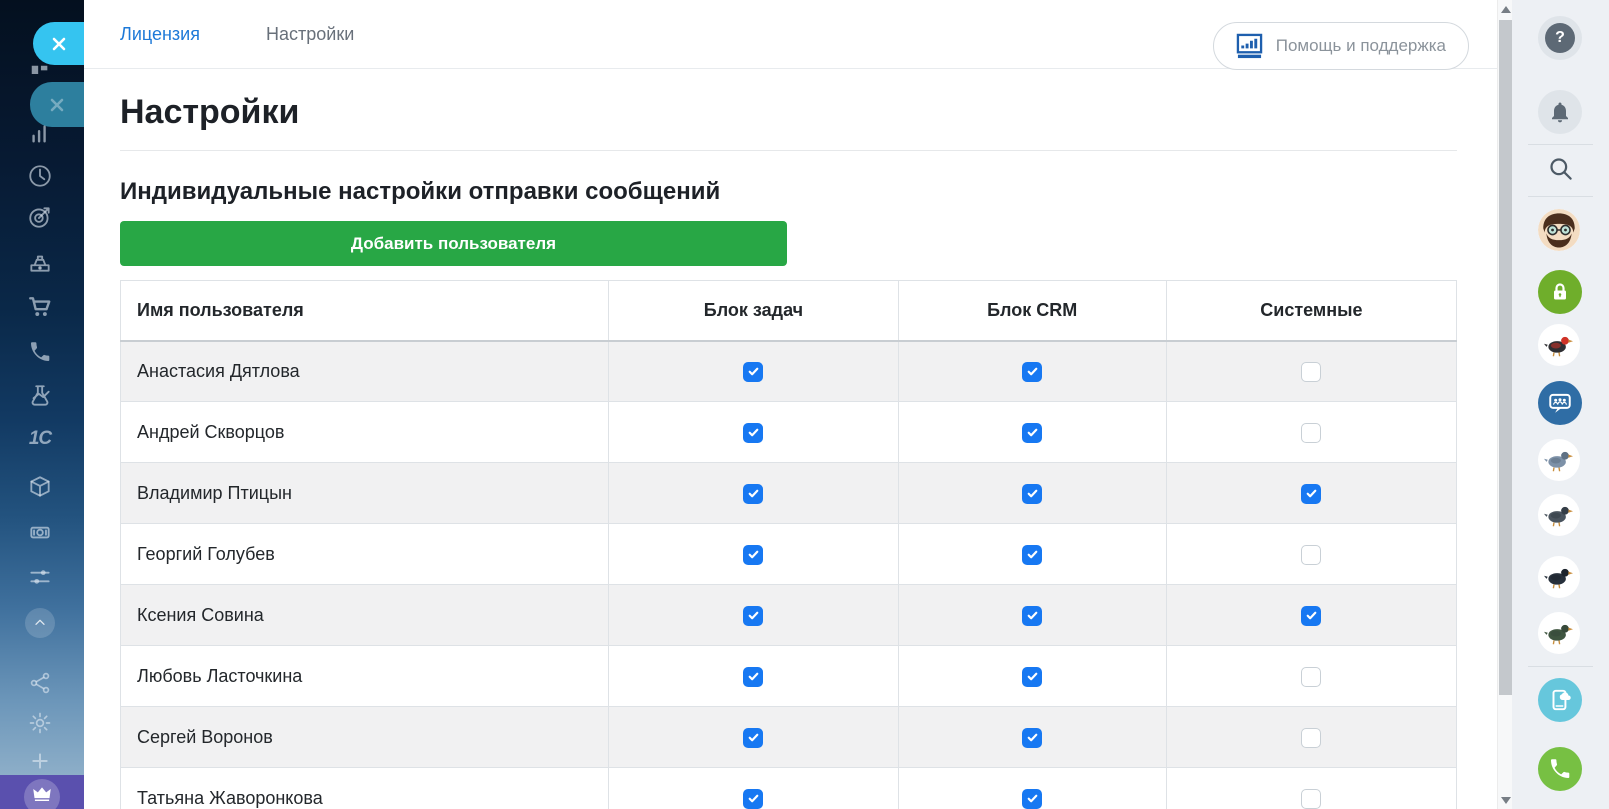  Describe the element at coordinates (364, 493) in the screenshot. I see `user-name-cell: Владимир Птицын` at that location.